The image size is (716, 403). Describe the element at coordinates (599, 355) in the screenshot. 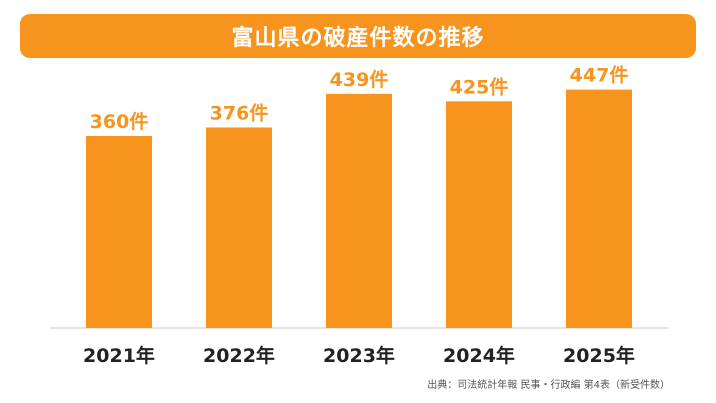

I see `x-tick-label: 2025年` at that location.